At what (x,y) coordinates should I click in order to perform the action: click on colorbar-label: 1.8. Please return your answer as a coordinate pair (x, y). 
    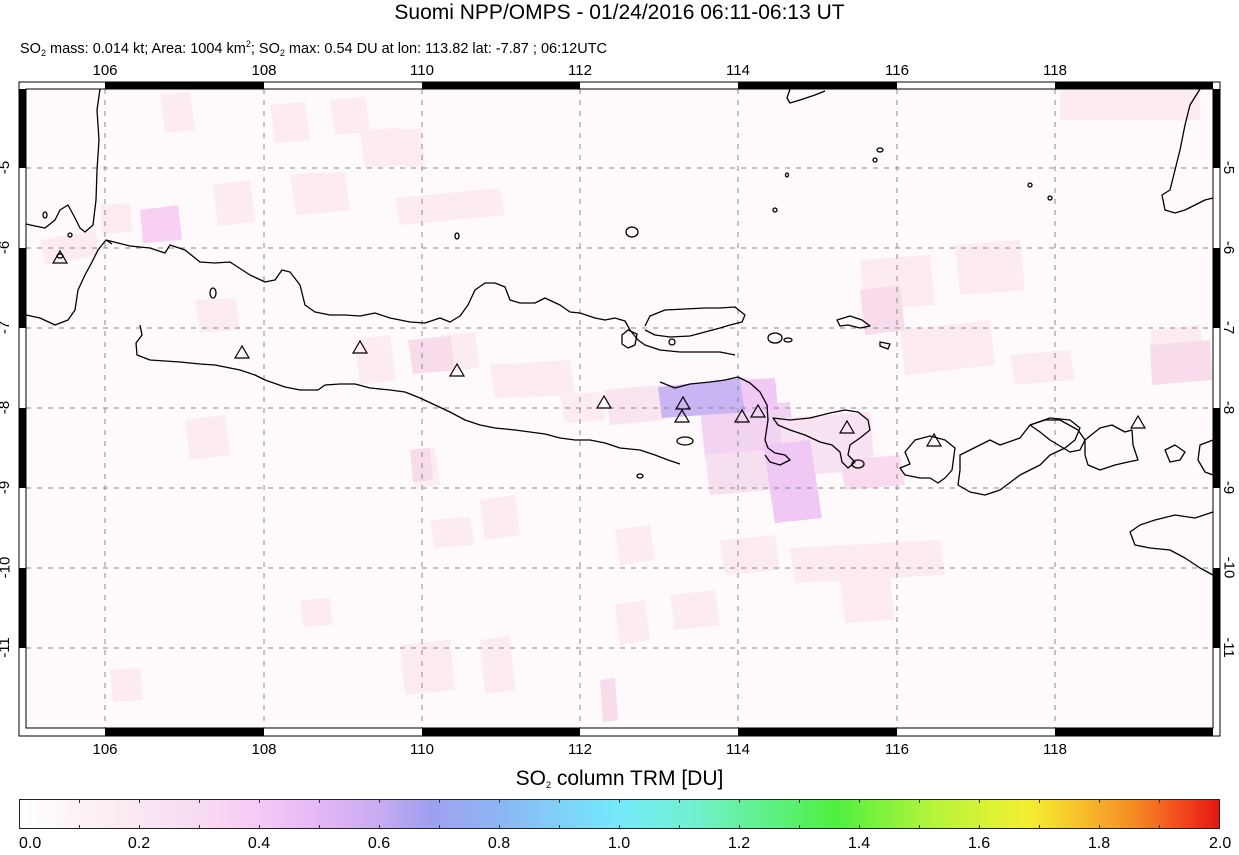
    Looking at the image, I should click on (1099, 843).